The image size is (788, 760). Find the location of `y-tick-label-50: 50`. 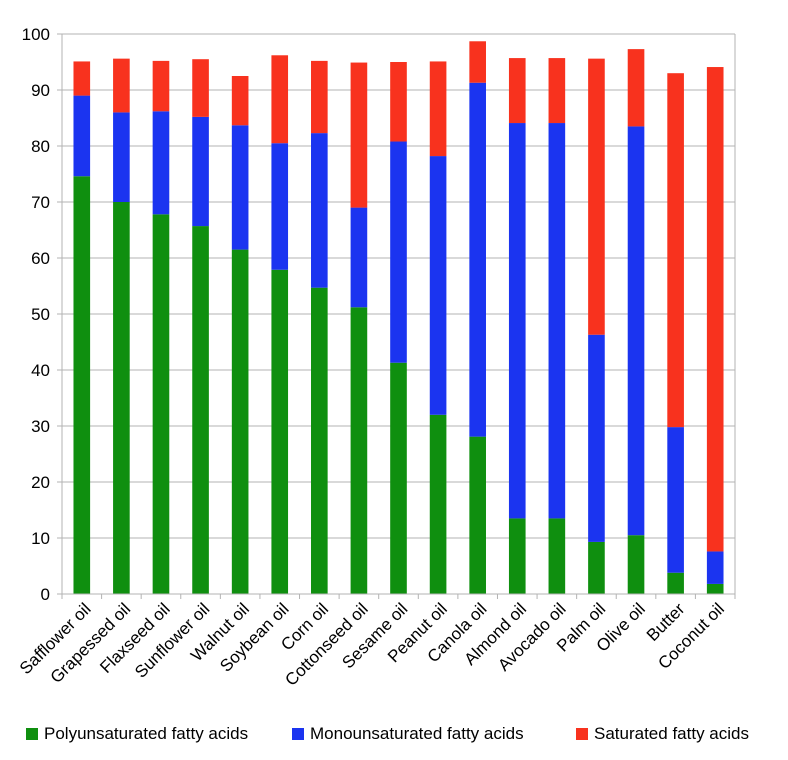

y-tick-label-50: 50 is located at coordinates (40, 314).